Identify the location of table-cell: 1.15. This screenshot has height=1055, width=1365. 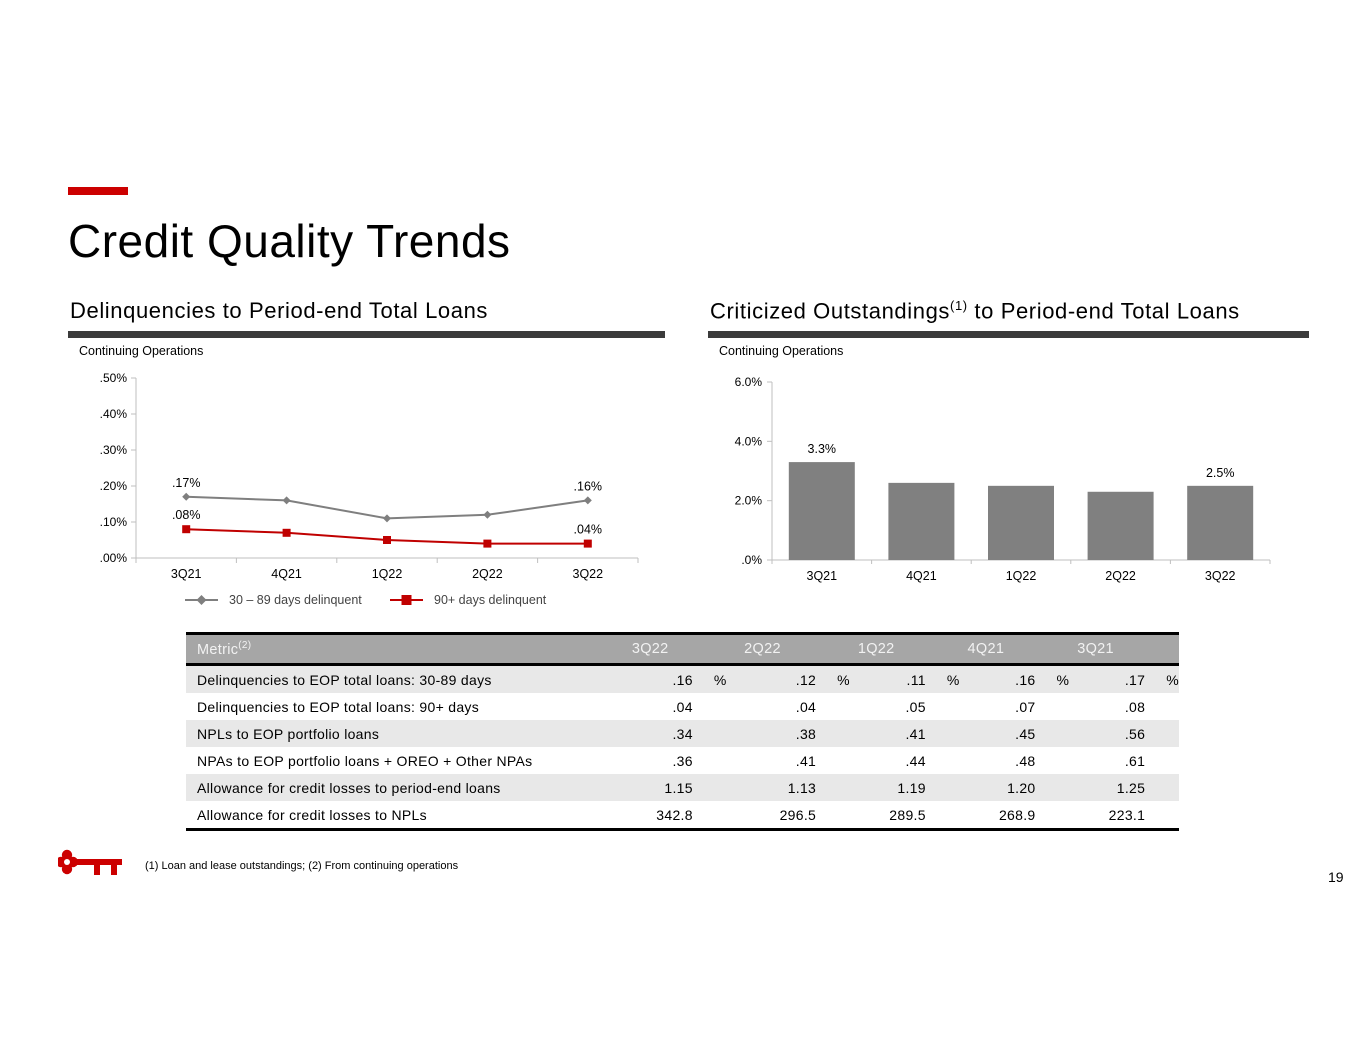
(688, 787).